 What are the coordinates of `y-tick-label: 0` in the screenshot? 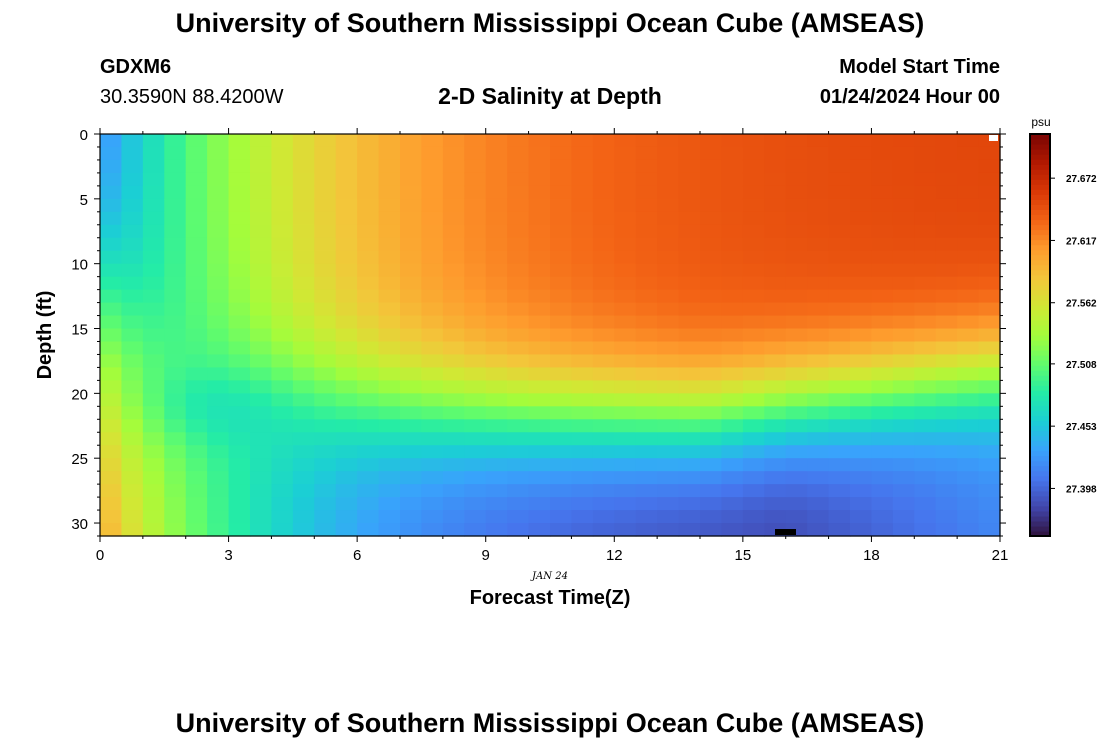 It's located at (84, 135).